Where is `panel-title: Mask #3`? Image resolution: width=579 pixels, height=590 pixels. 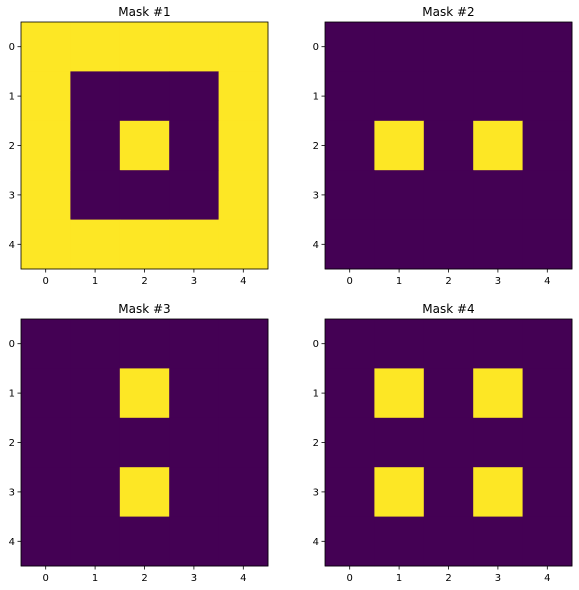 panel-title: Mask #3 is located at coordinates (144, 309).